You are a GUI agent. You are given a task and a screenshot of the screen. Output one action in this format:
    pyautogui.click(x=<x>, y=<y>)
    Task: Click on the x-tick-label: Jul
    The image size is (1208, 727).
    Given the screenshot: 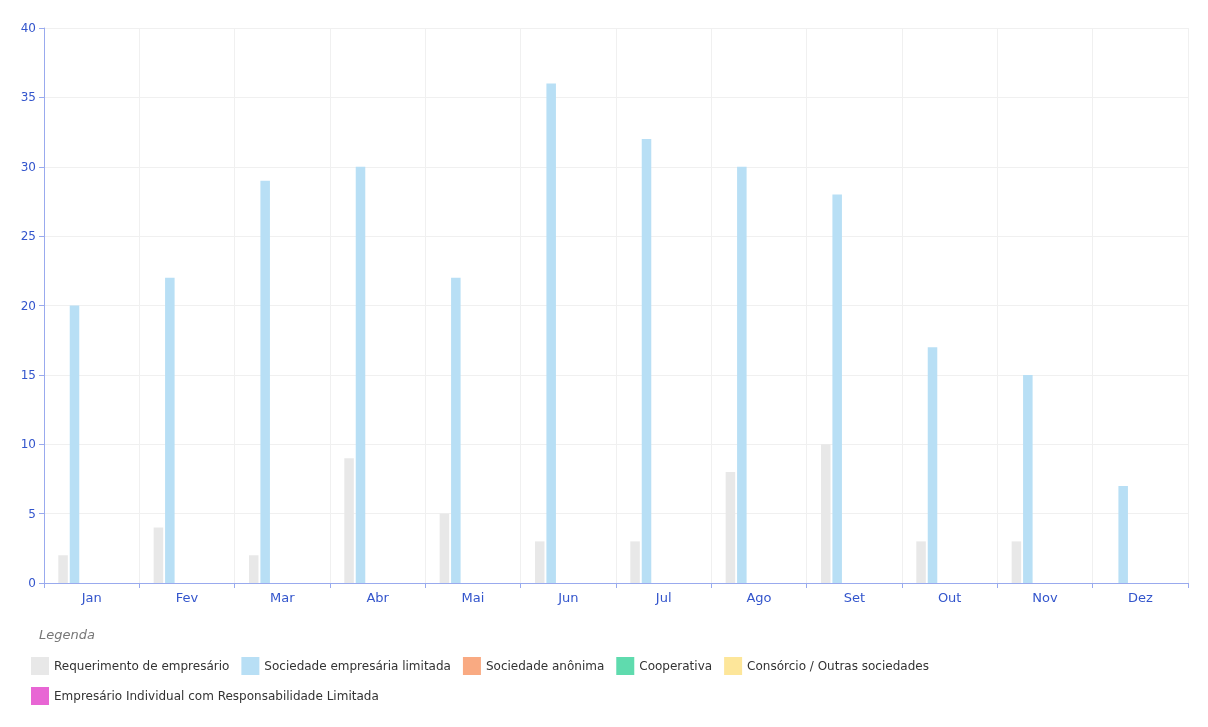 What is the action you would take?
    pyautogui.click(x=663, y=597)
    